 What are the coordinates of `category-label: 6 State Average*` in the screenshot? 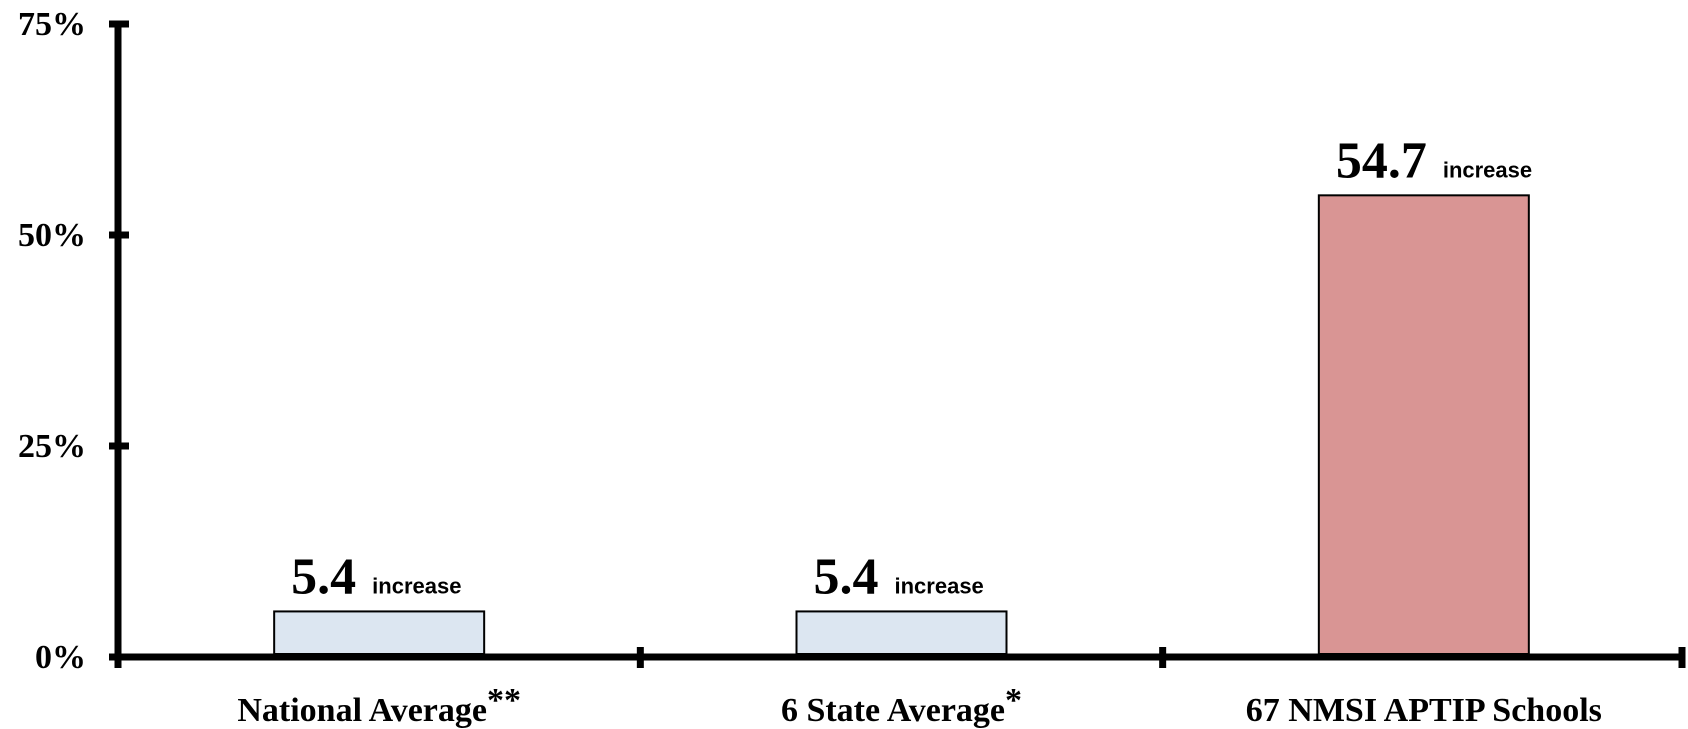 It's located at (901, 705).